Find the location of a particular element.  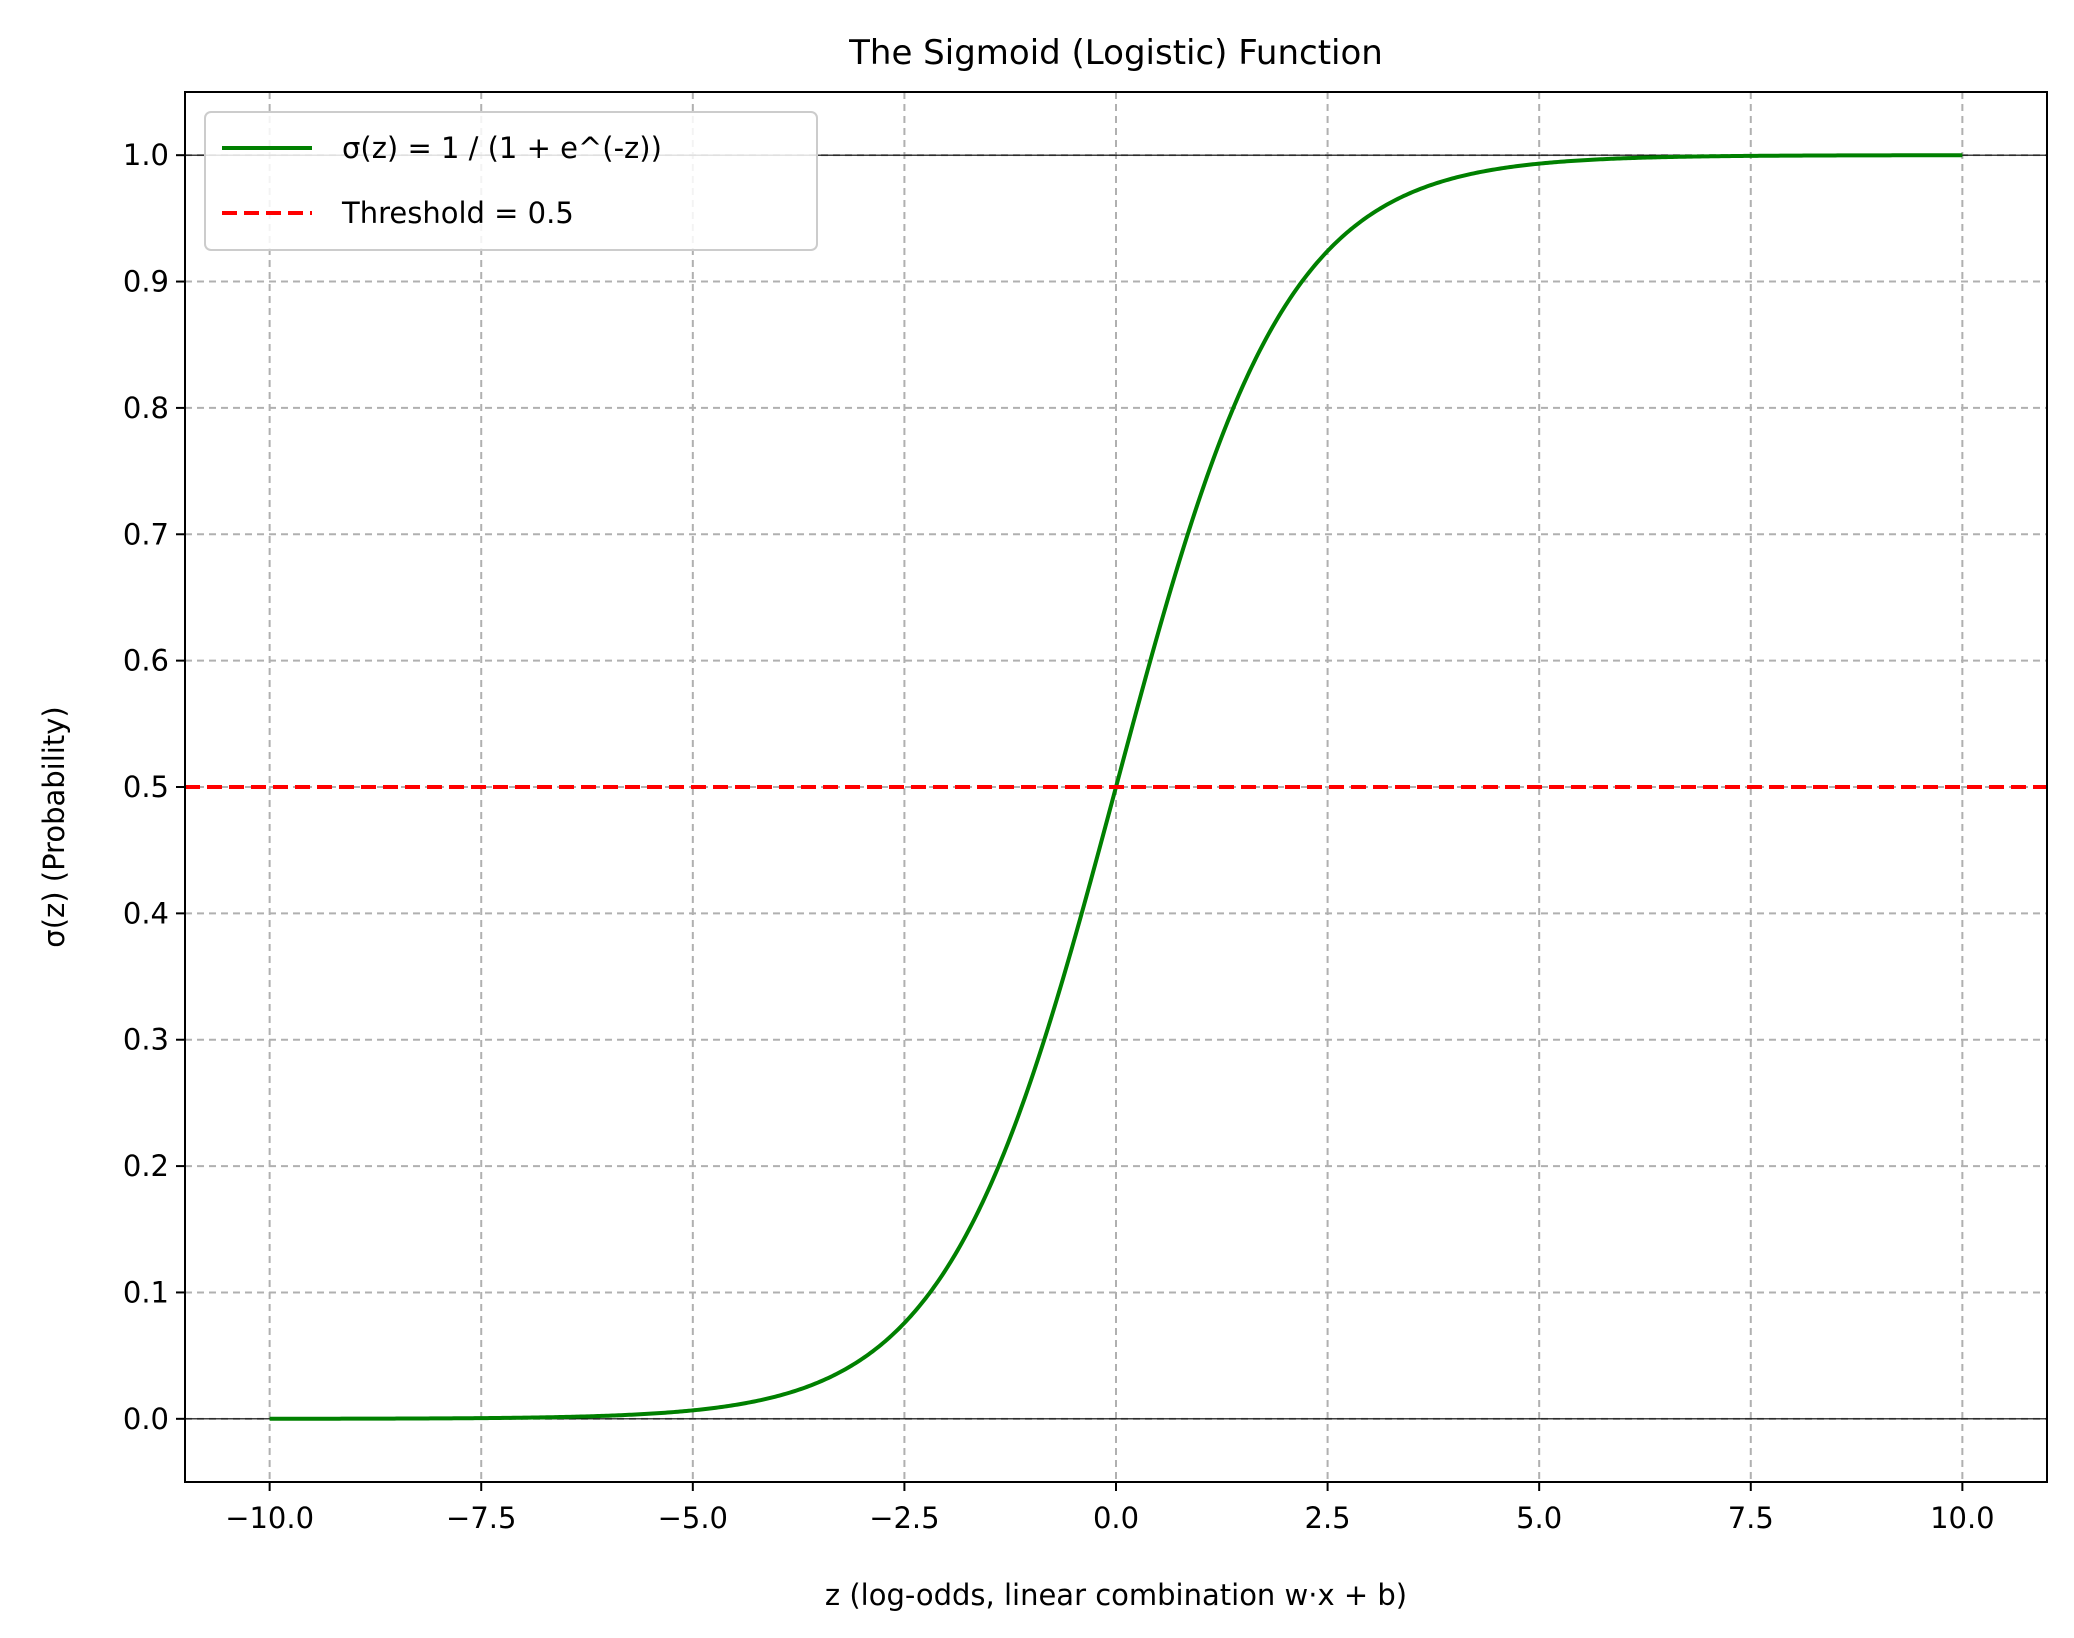

legend-box is located at coordinates (511, 181).